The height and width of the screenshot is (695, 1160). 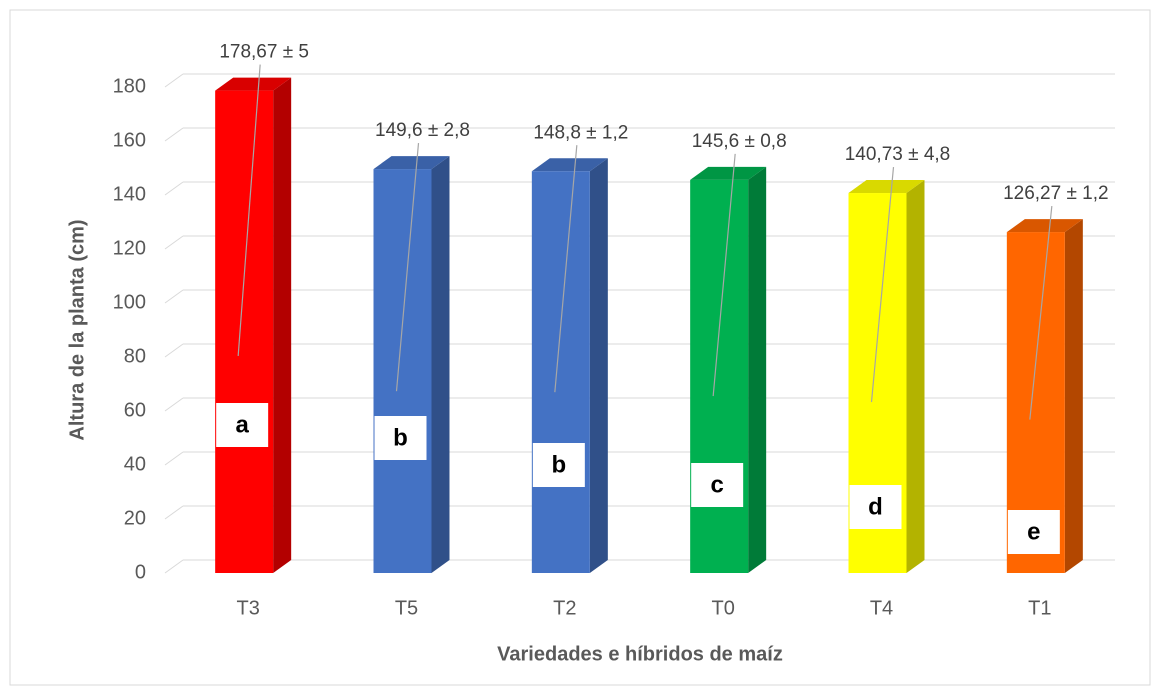 What do you see at coordinates (129, 86) in the screenshot?
I see `y-tick-label: 180` at bounding box center [129, 86].